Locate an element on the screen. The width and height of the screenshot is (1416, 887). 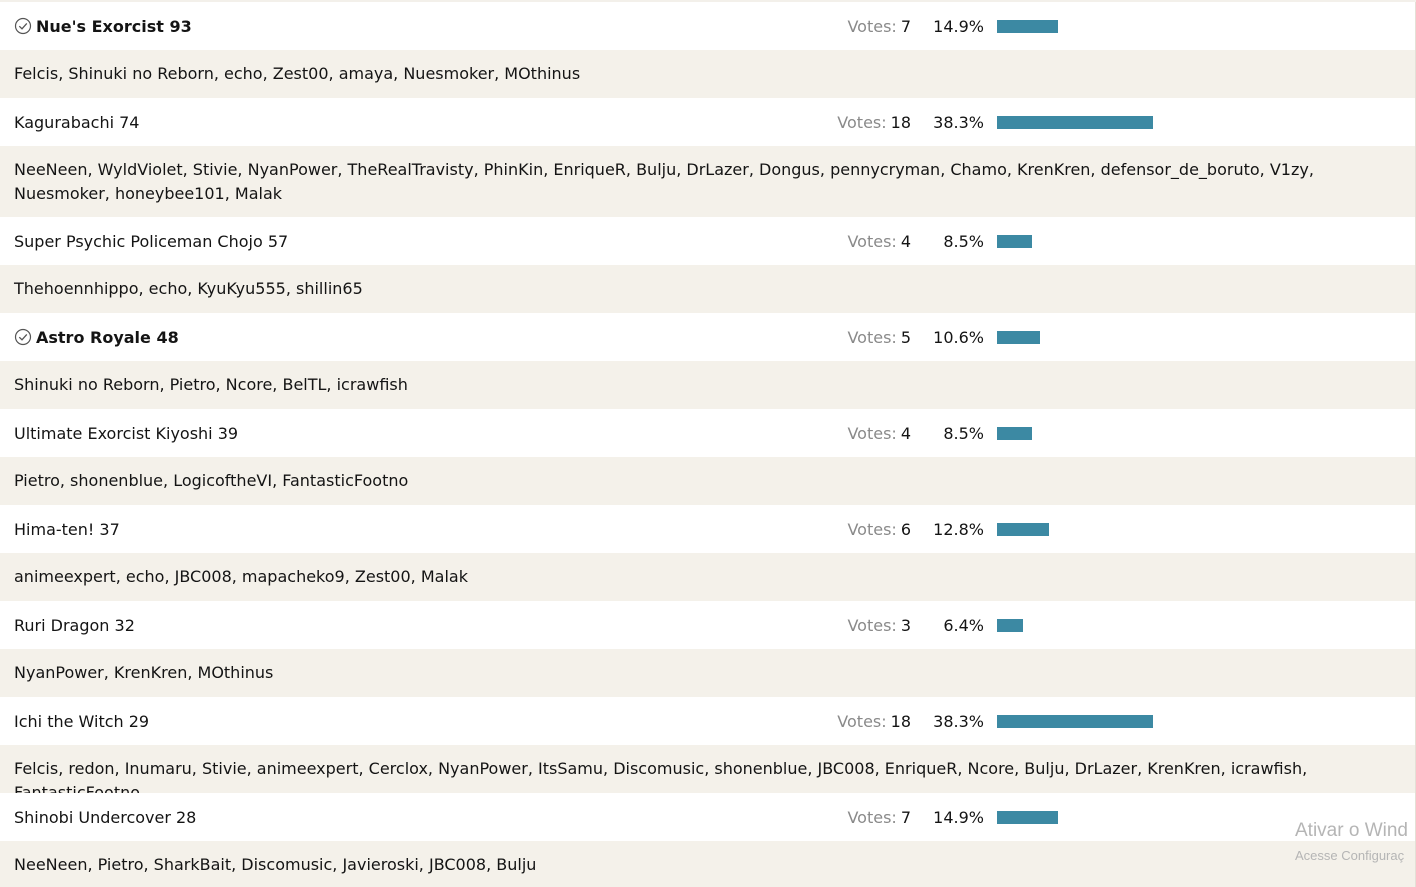
poll-option-label: Ultimate Exorcist Kiyoshi 39 is located at coordinates (126, 433).